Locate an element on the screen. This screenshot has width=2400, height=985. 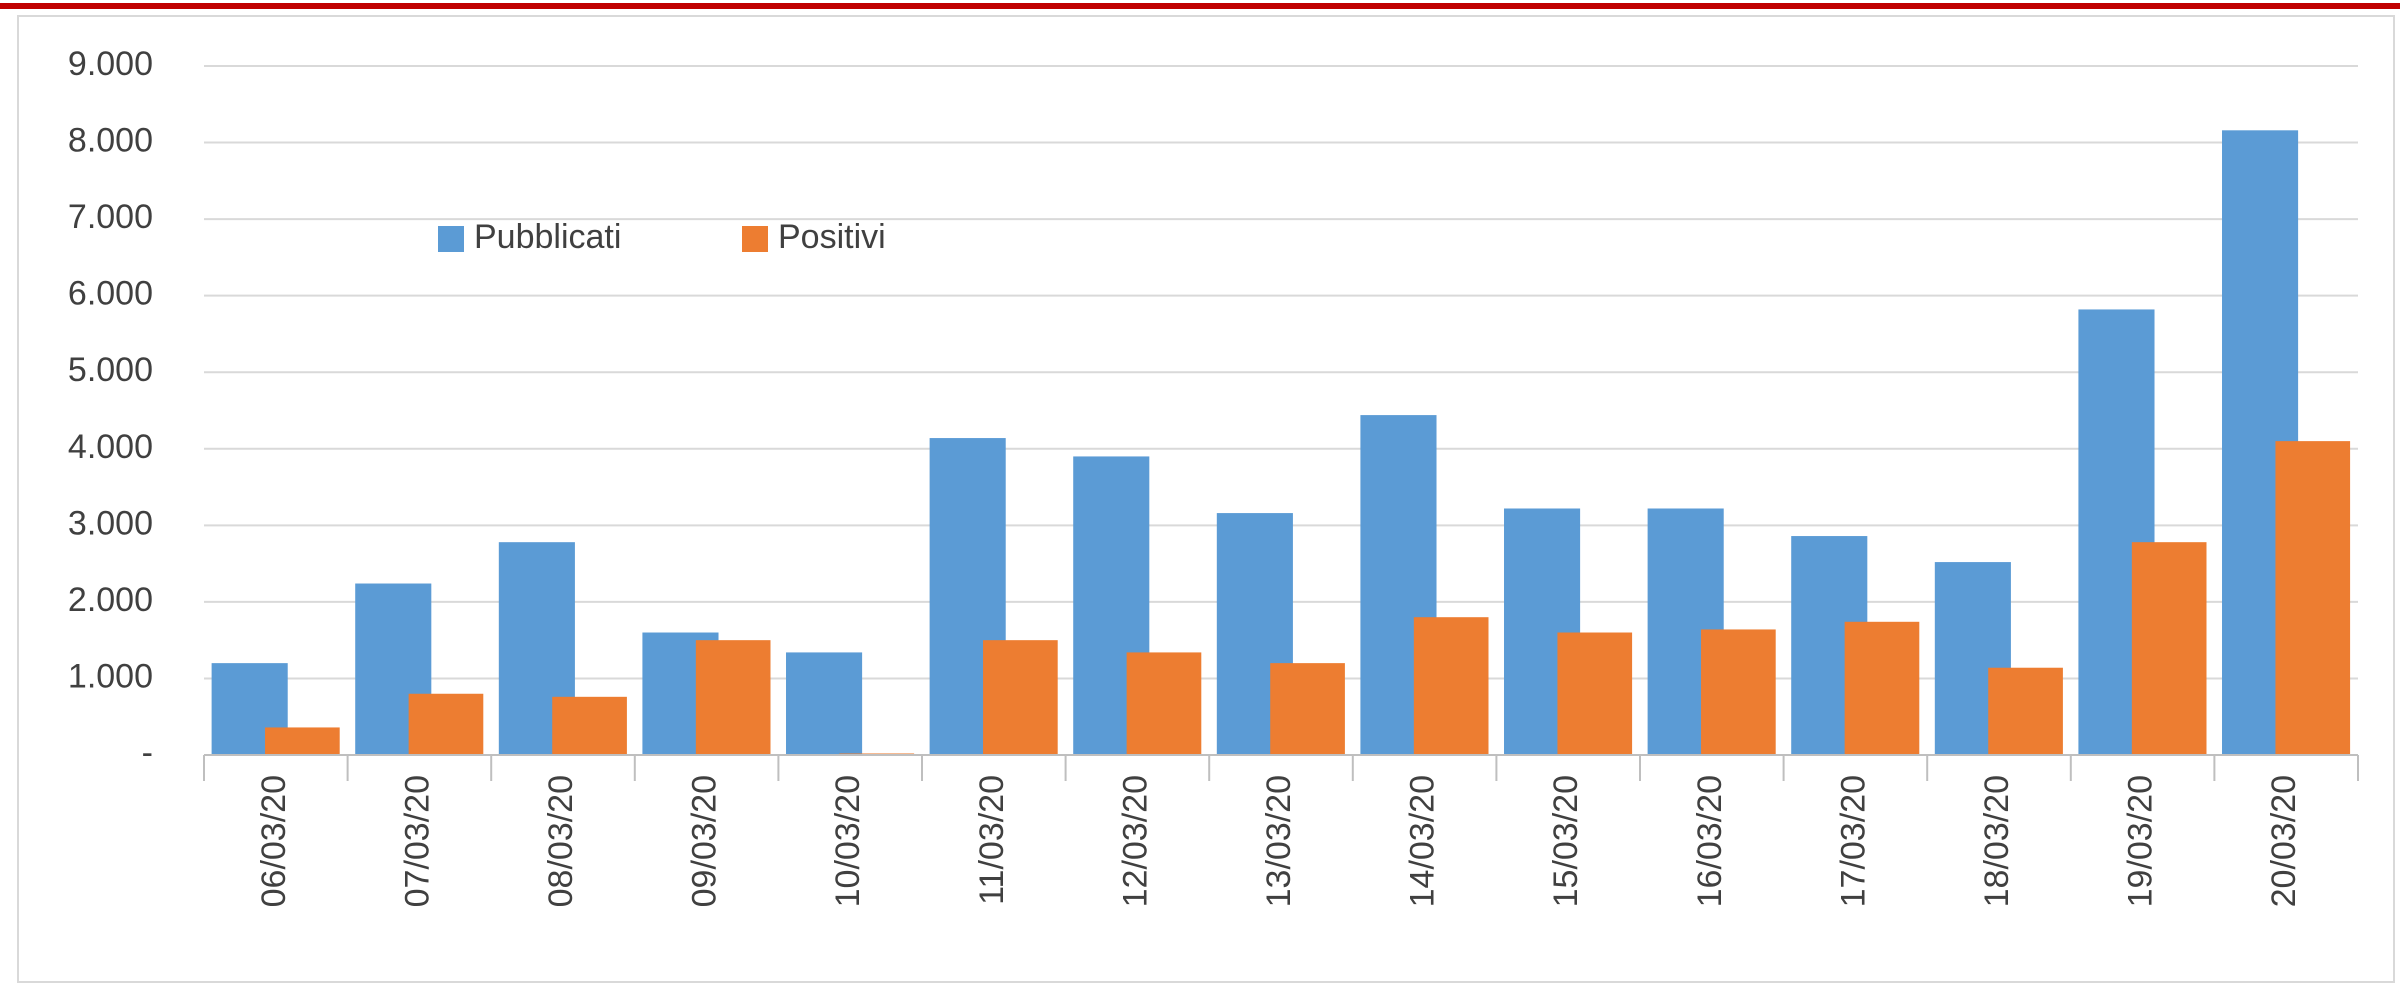
header-rule is located at coordinates (1200, 6).